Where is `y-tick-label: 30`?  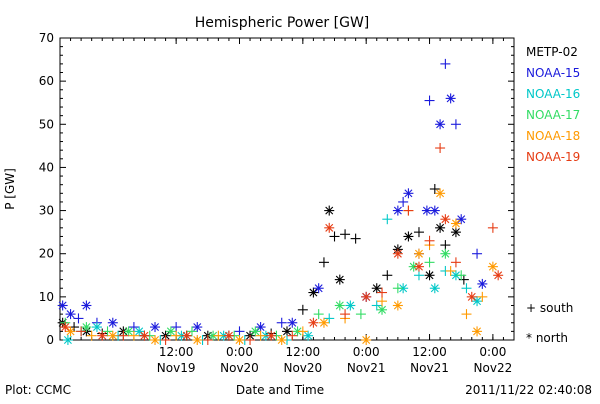 y-tick-label: 30 is located at coordinates (46, 211).